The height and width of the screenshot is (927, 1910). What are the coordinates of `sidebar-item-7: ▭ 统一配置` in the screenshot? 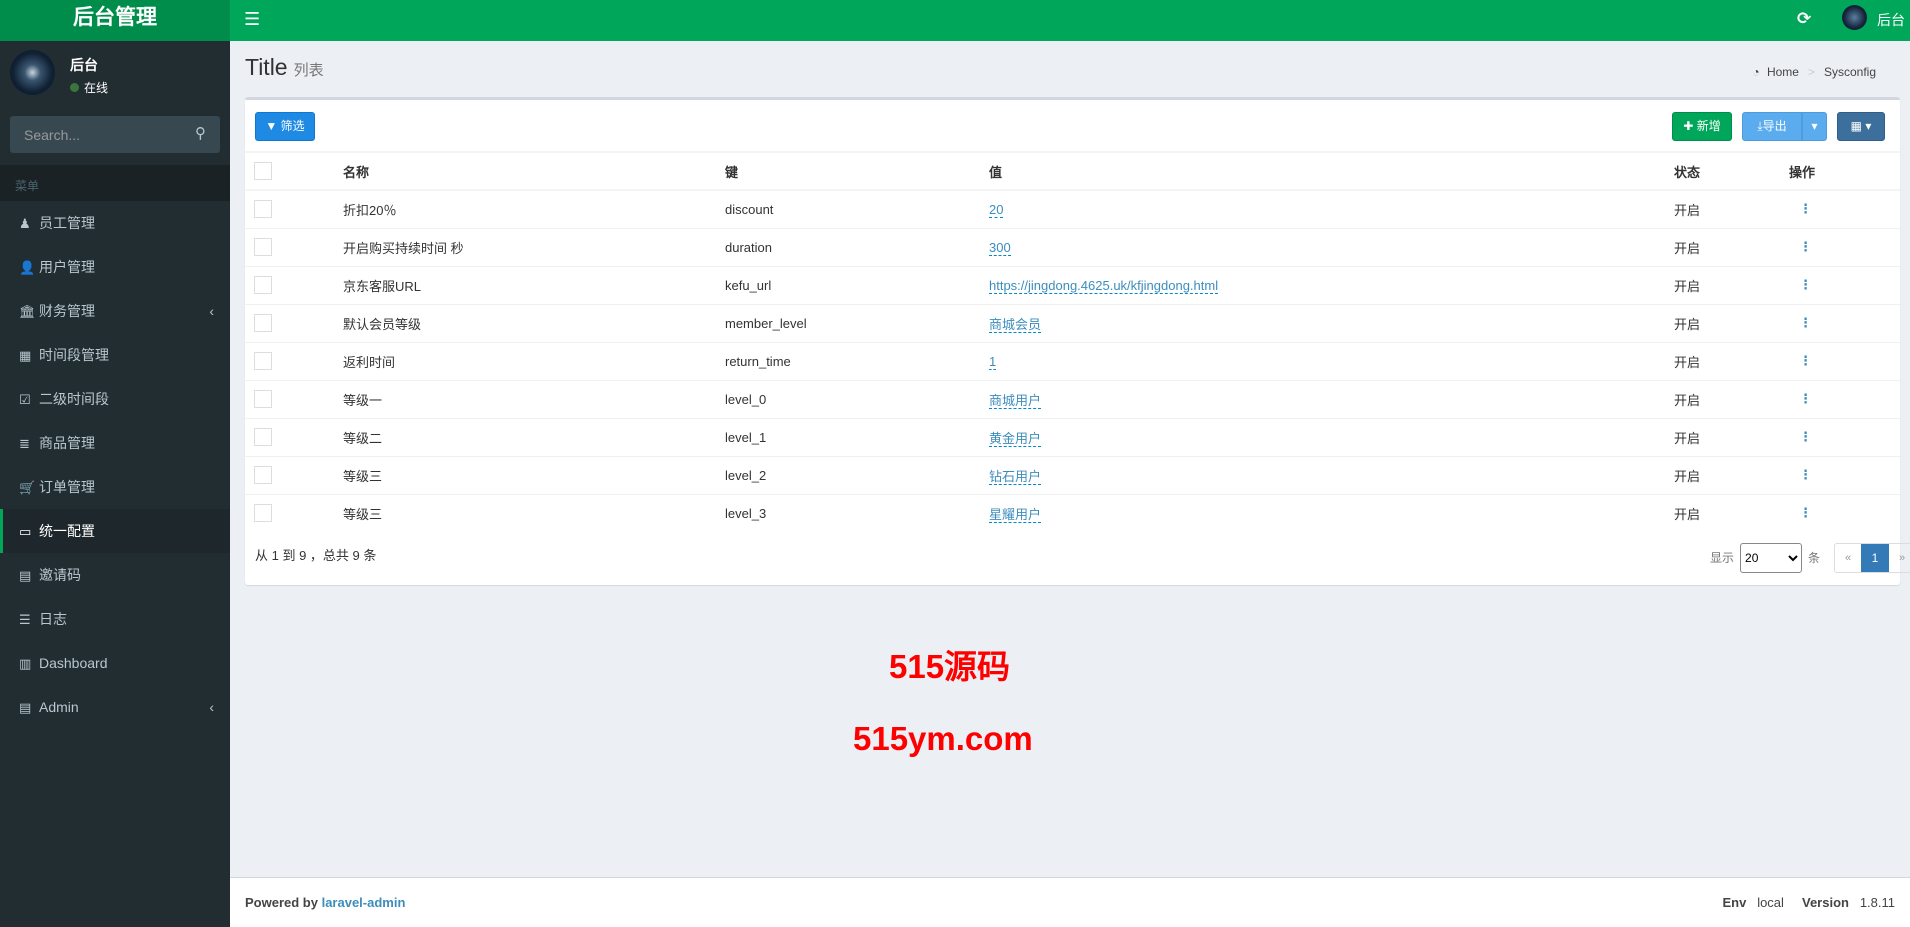 It's located at (115, 531).